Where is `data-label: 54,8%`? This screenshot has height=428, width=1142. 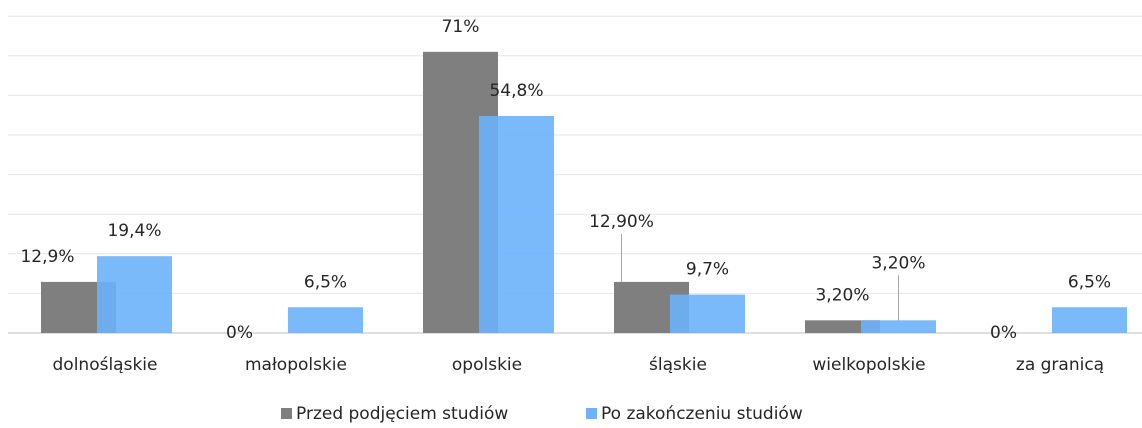 data-label: 54,8% is located at coordinates (516, 91).